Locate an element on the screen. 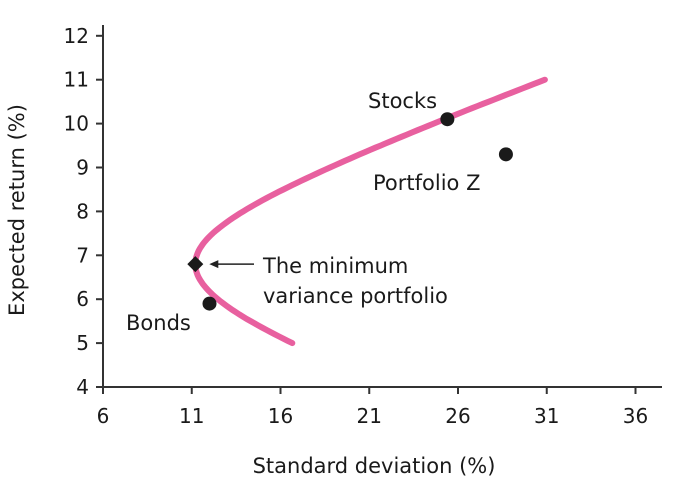 Image resolution: width=674 pixels, height=482 pixels. x-tick-label: 6 is located at coordinates (103, 416).